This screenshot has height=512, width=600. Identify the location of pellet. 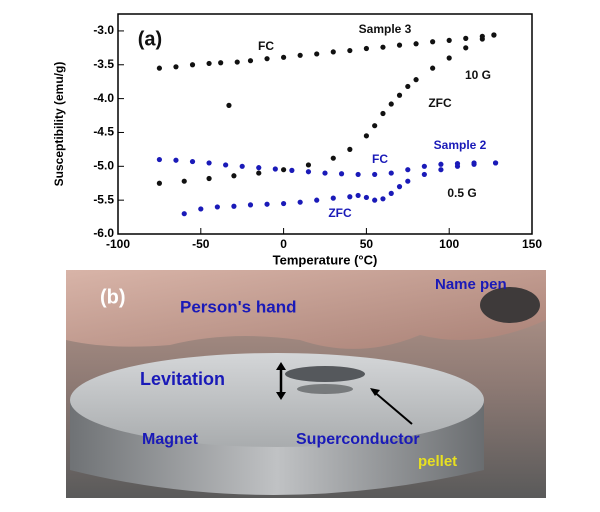
(325, 374).